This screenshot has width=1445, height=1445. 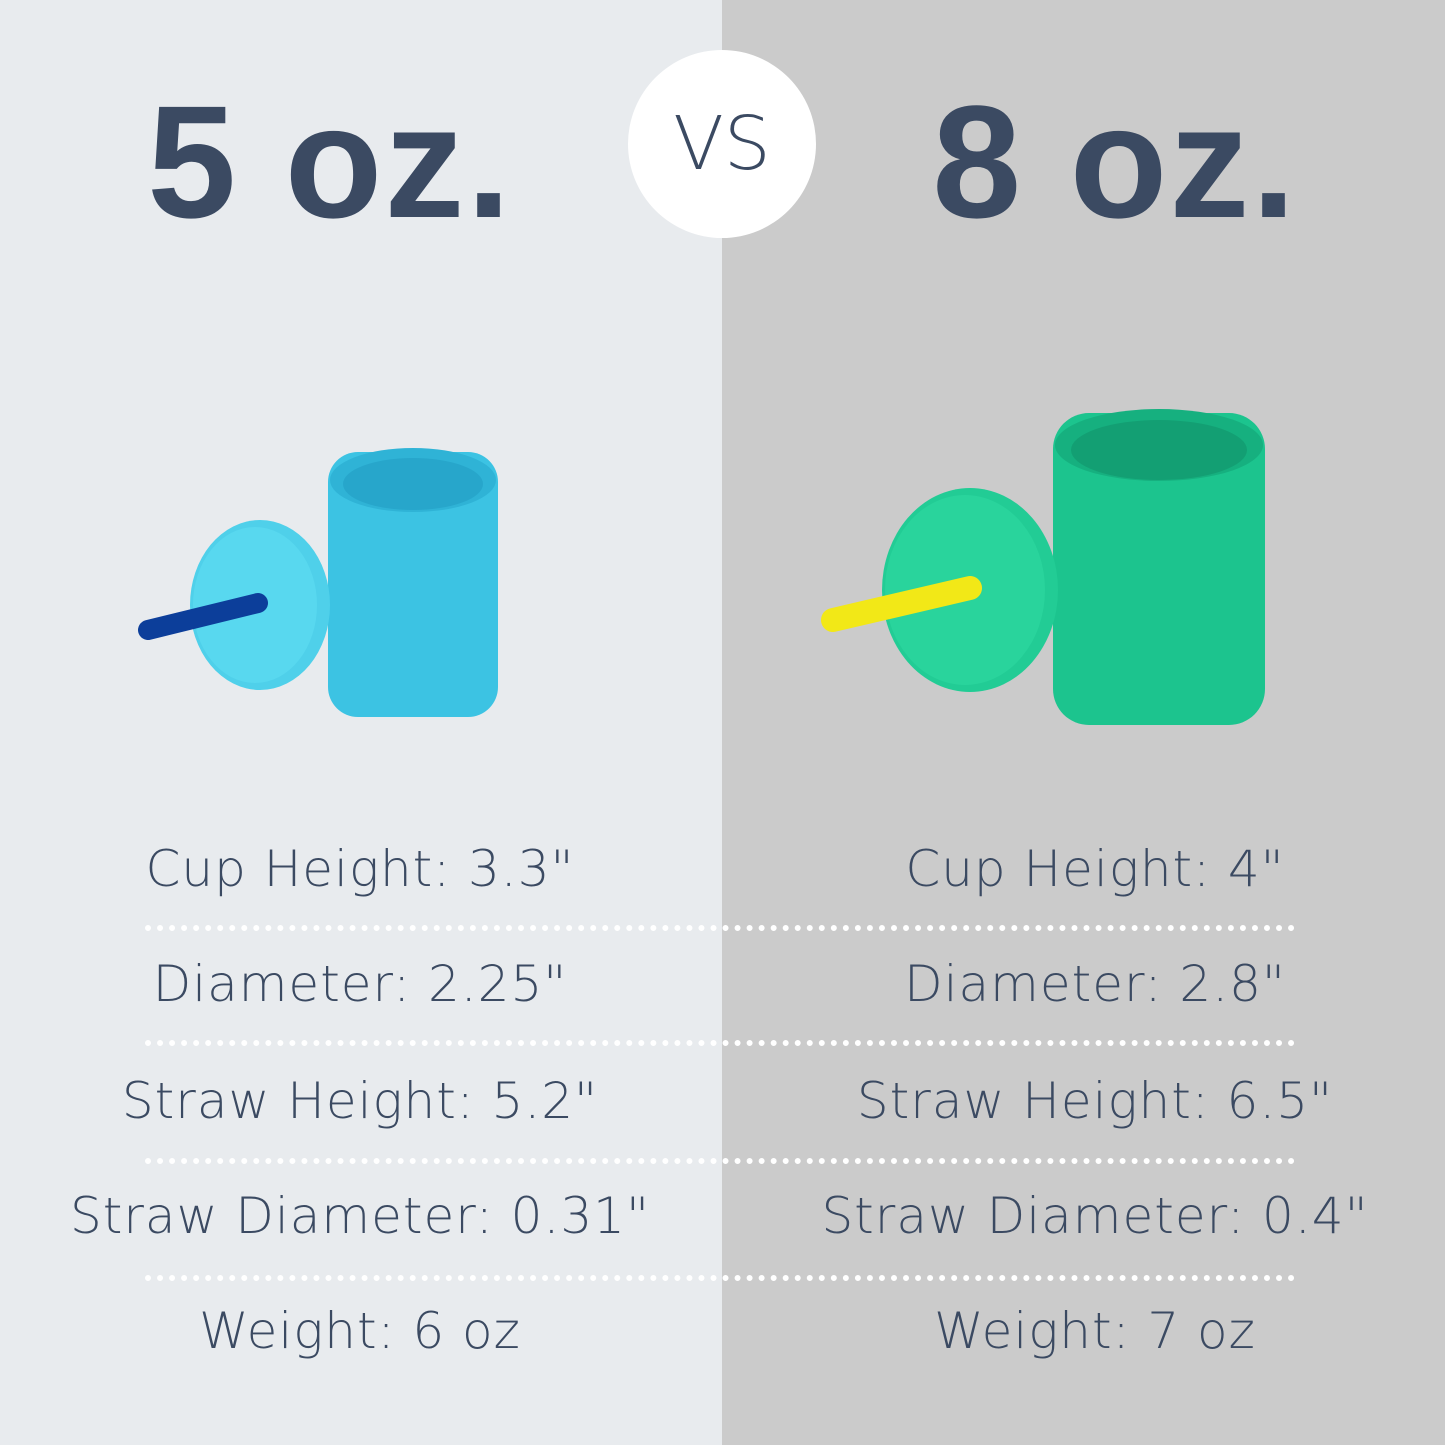 I want to click on right-spec-weight: Weight: 7 oz, so click(x=1095, y=1331).